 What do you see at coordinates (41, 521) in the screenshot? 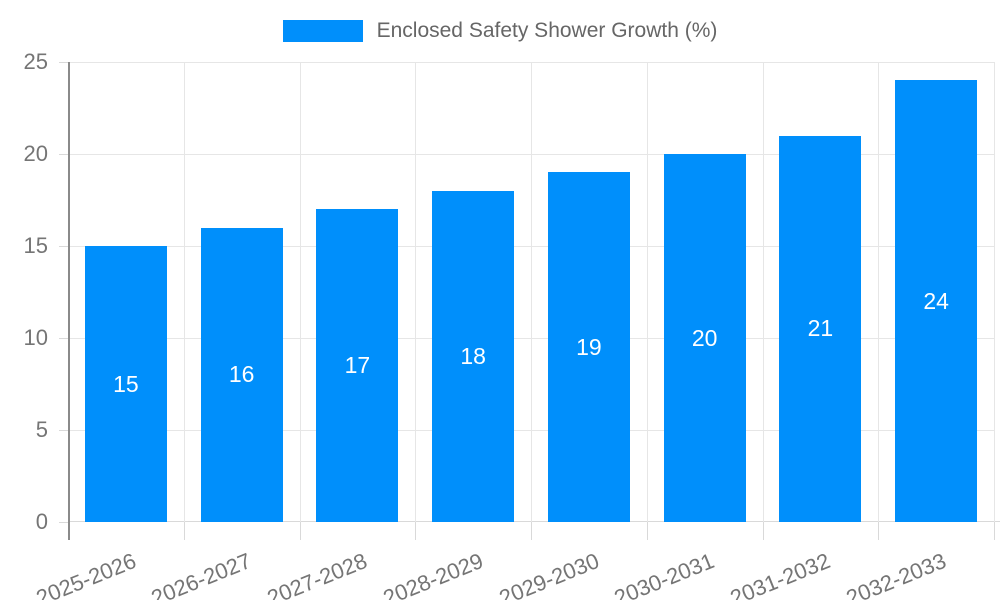
I see `y-tick-label: 0` at bounding box center [41, 521].